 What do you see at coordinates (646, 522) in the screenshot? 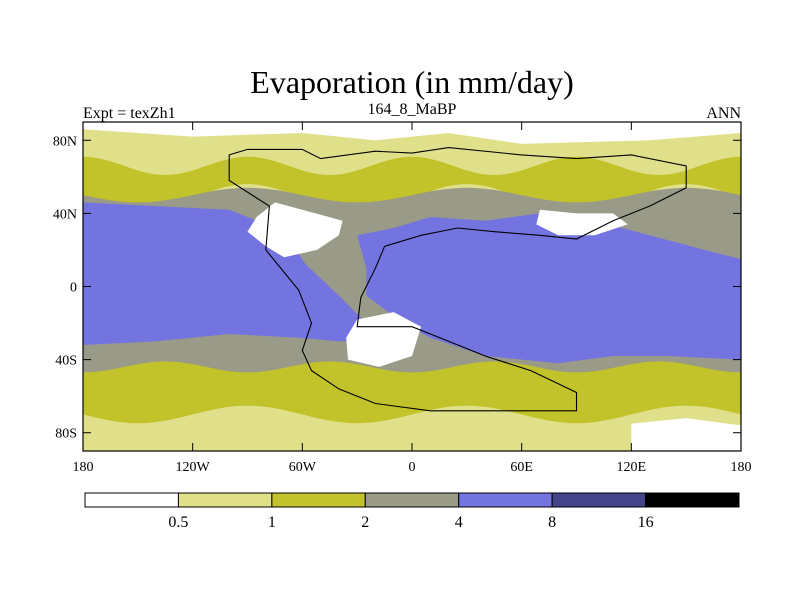
I see `colorbar-label: 16` at bounding box center [646, 522].